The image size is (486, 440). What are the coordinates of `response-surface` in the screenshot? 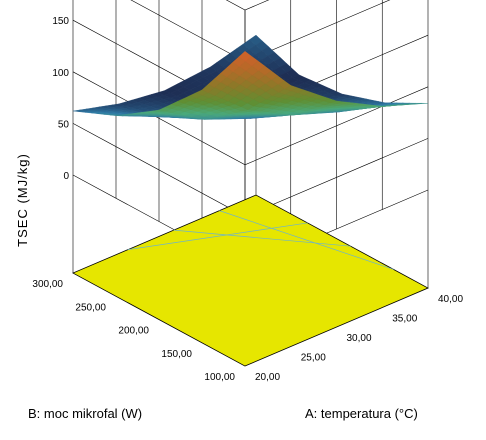 It's located at (250, 77).